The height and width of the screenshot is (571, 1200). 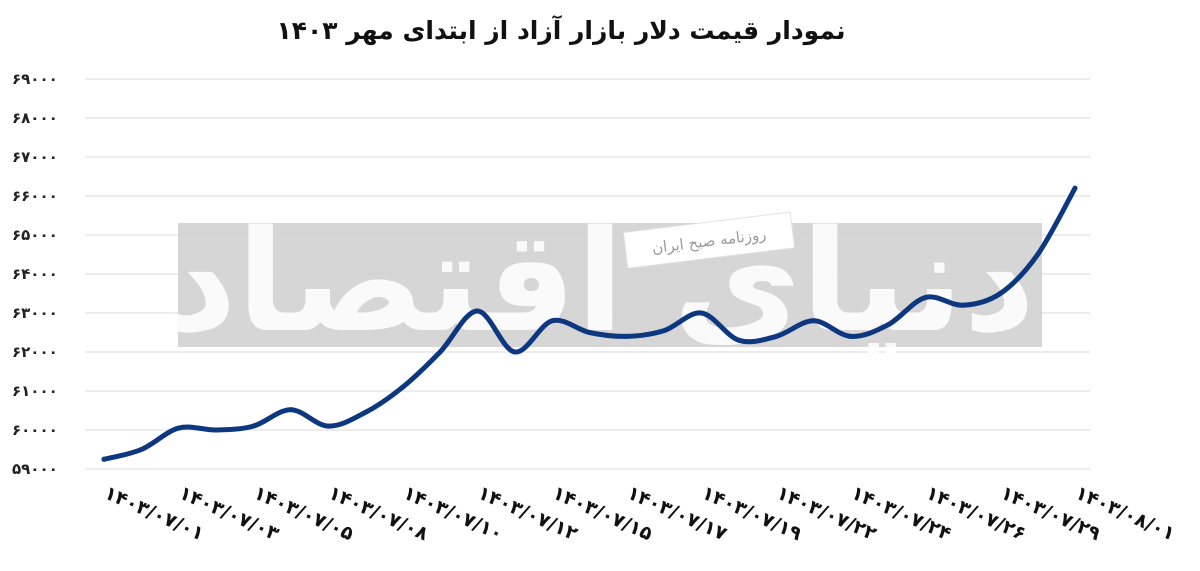 What do you see at coordinates (35, 79) in the screenshot?
I see `y-tick-label: ۶۹۰۰۰` at bounding box center [35, 79].